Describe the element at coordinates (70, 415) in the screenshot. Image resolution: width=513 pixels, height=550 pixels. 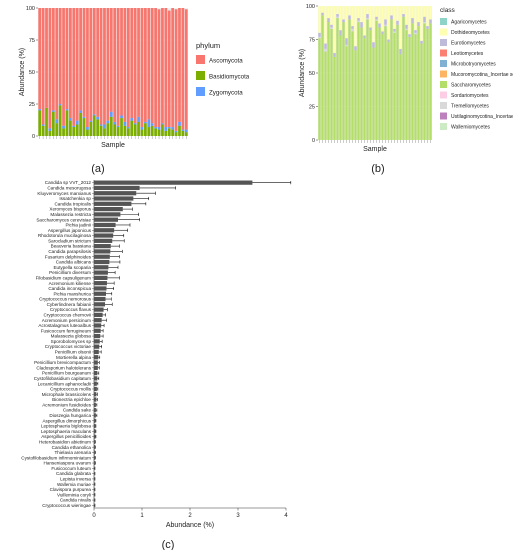
I see `category-label: Dioszegia hungarica` at that location.